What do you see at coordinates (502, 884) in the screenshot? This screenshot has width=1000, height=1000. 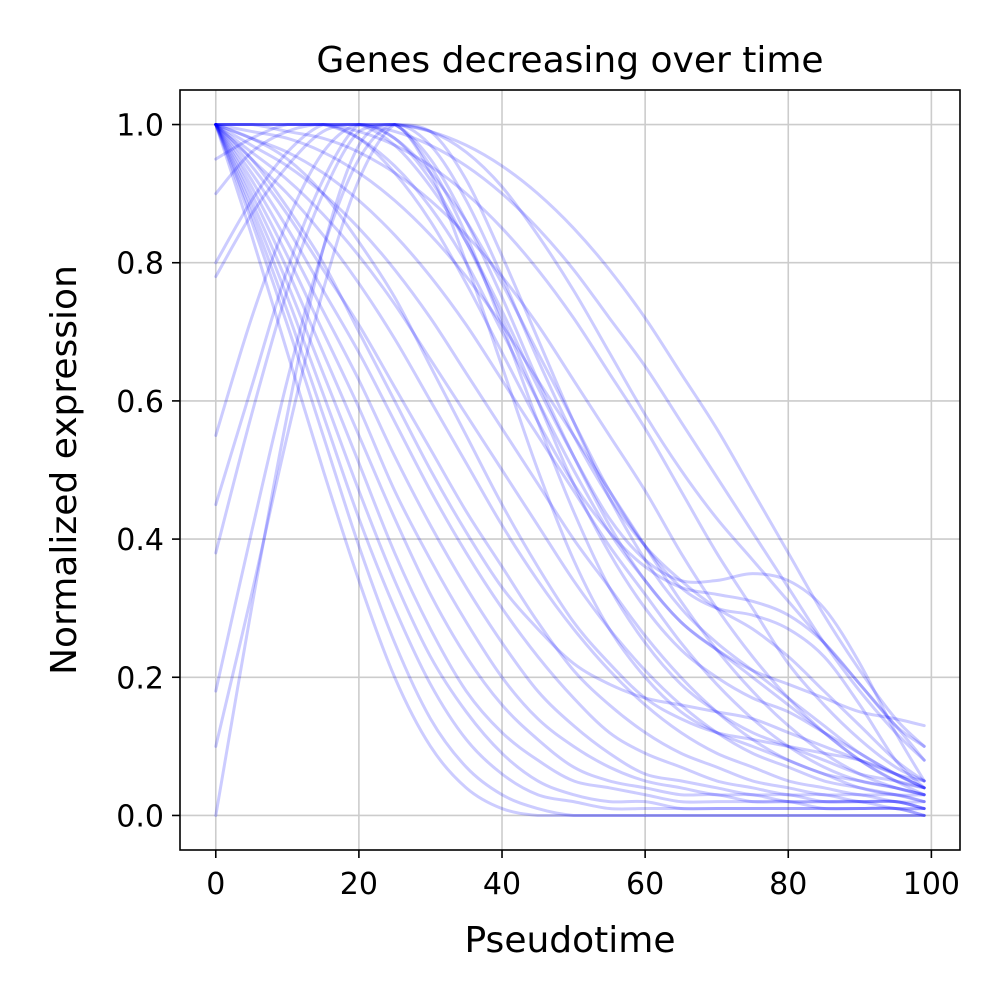 I see `x-tick-label: 40` at bounding box center [502, 884].